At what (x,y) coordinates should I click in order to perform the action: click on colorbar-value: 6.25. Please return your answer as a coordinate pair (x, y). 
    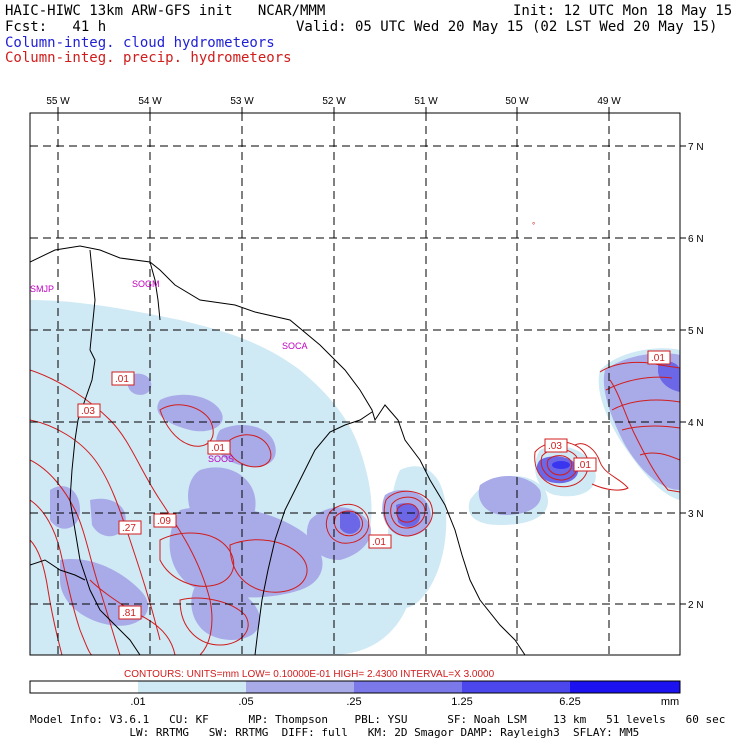
    Looking at the image, I should click on (569, 702).